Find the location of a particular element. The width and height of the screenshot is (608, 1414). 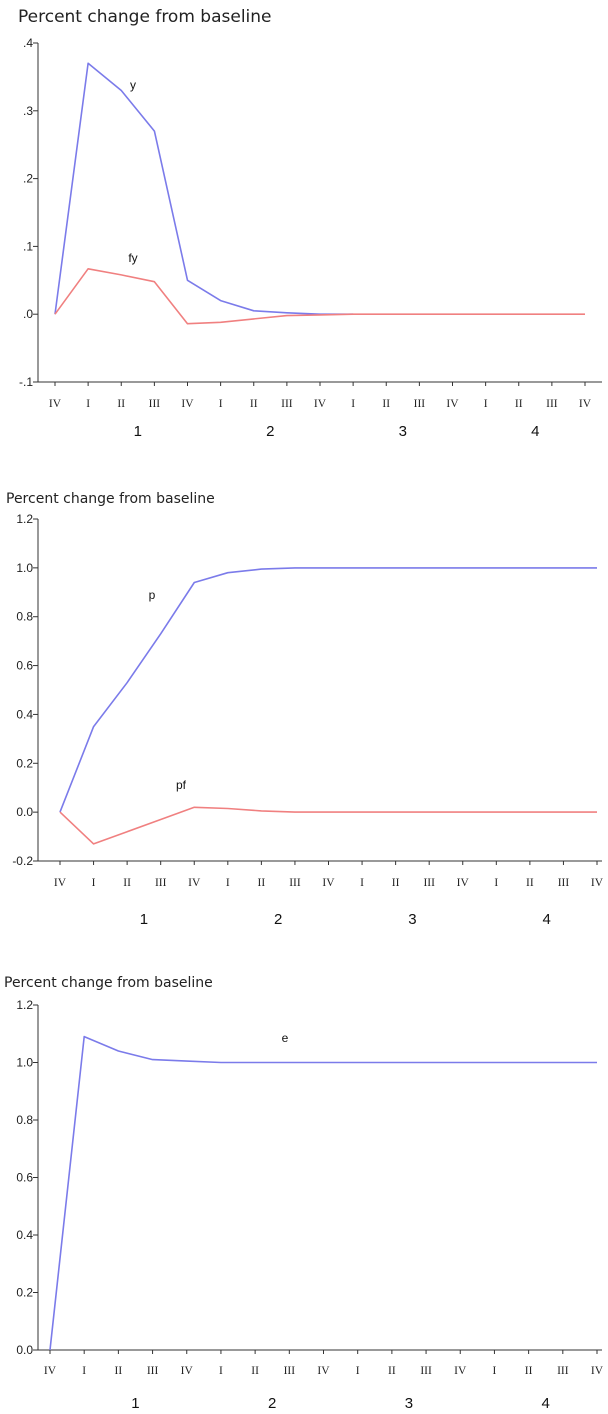

series-label-p: p is located at coordinates (152, 595).